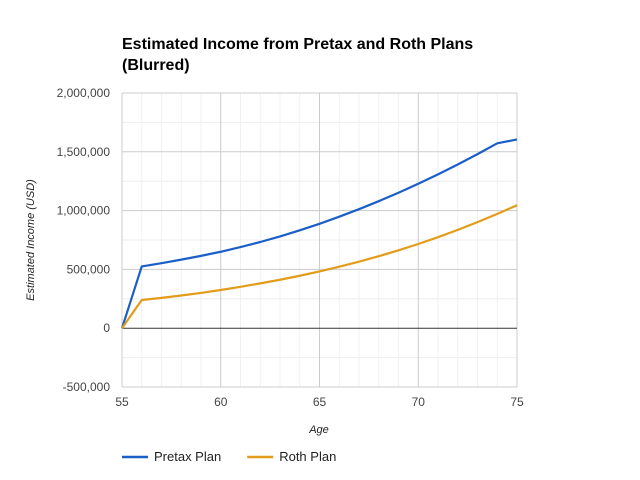  Describe the element at coordinates (229, 456) in the screenshot. I see `legend: Pretax Plan Roth Plan` at that location.